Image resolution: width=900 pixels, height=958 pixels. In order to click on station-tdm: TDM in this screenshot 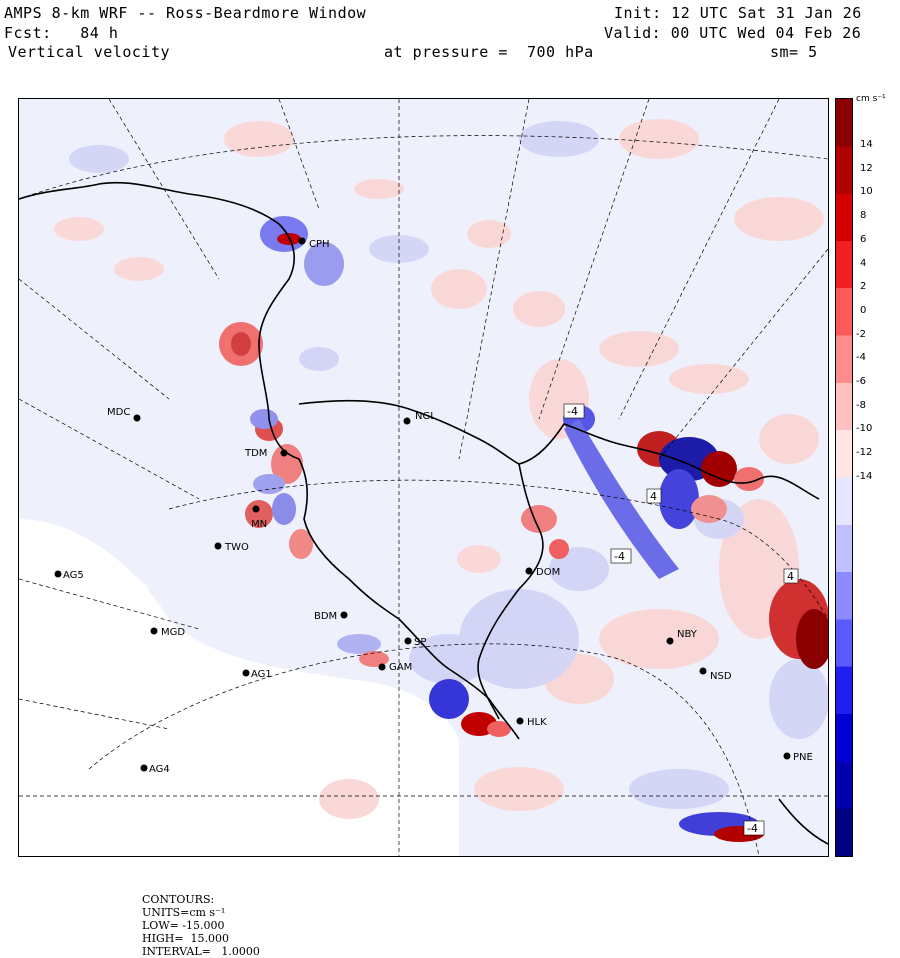, I will do `click(266, 453)`.